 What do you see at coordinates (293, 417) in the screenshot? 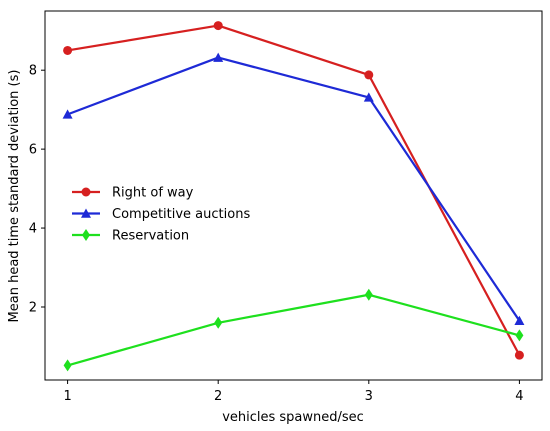
I see `x-axis-label: vehicles spawned/sec` at bounding box center [293, 417].